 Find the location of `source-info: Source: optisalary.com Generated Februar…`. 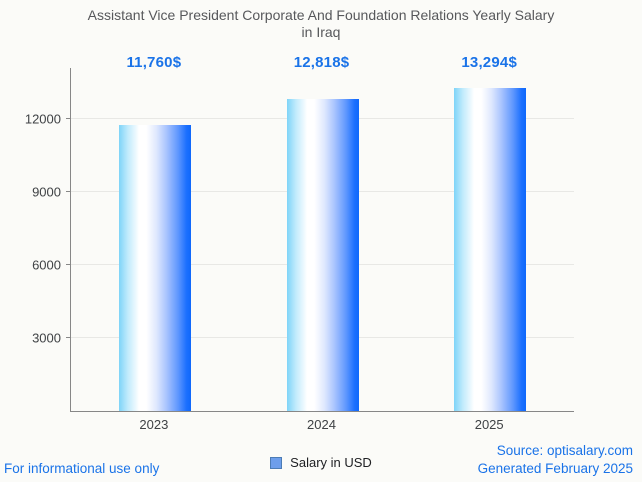

source-info: Source: optisalary.com Generated Februar… is located at coordinates (555, 460).